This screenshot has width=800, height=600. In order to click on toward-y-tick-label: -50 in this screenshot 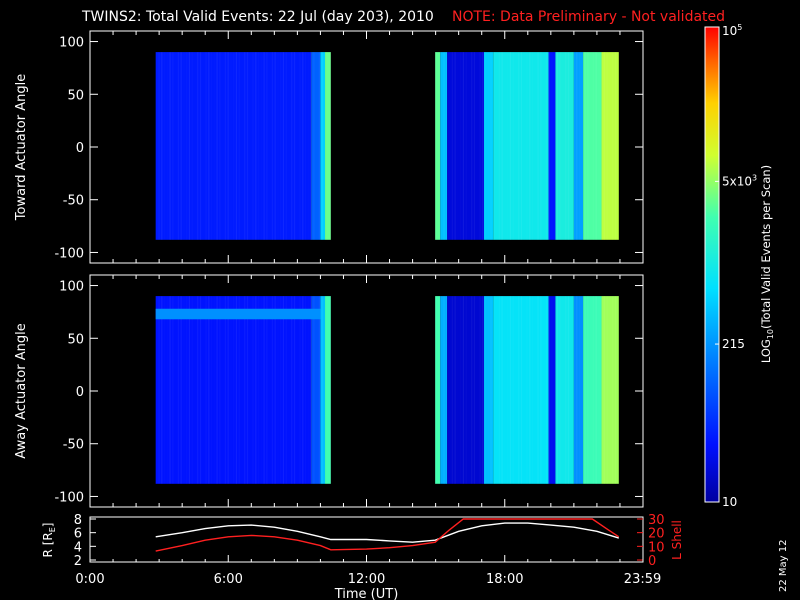, I will do `click(73, 201)`.